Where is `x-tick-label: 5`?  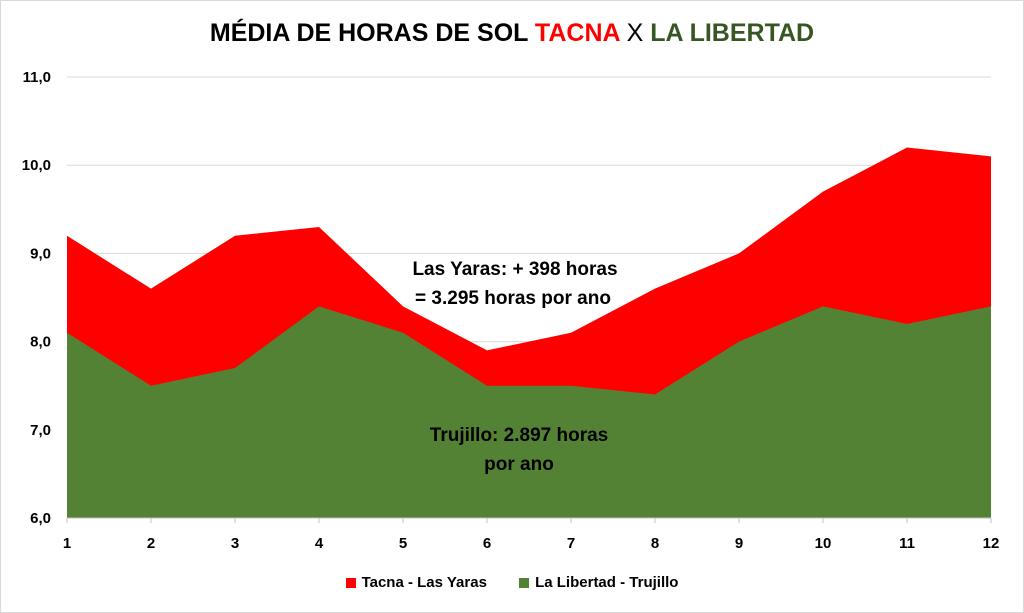 x-tick-label: 5 is located at coordinates (403, 543).